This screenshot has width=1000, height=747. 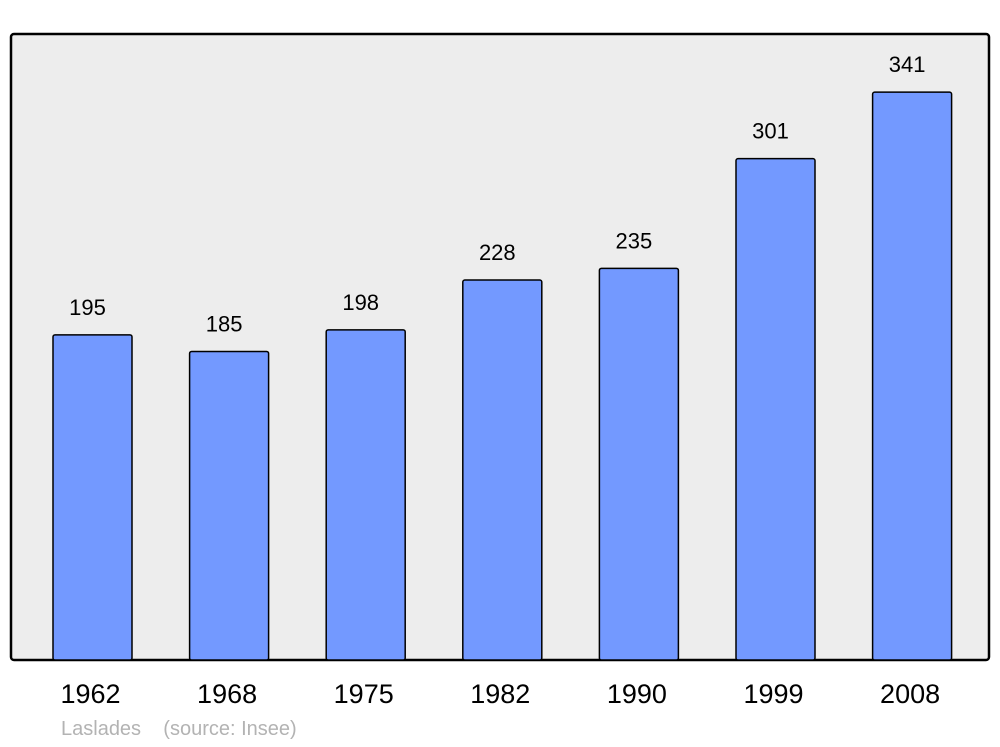 What do you see at coordinates (637, 694) in the screenshot?
I see `x-tick-1990: 1990` at bounding box center [637, 694].